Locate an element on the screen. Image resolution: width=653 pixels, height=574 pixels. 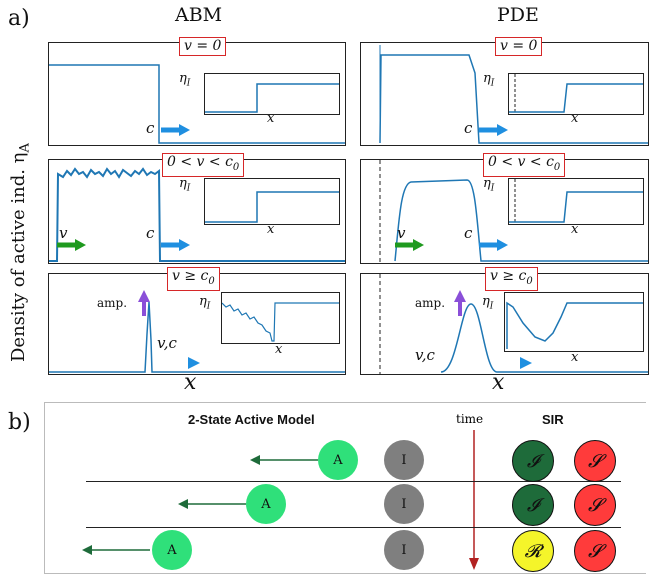
inset-ylabel: ηI is located at coordinates (185, 80).